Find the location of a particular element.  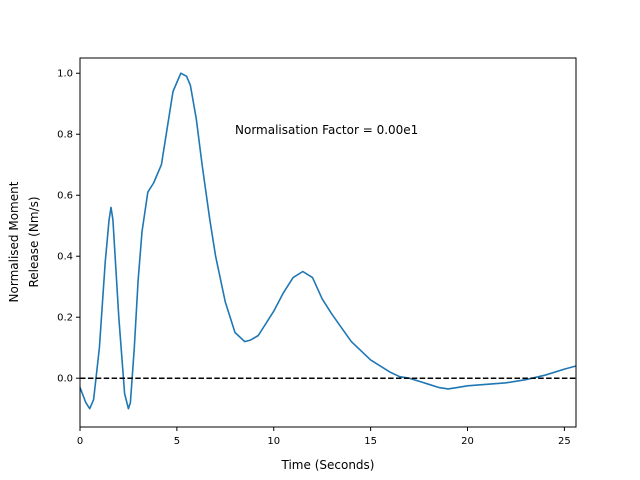

x-tick-label: 10 is located at coordinates (273, 441).